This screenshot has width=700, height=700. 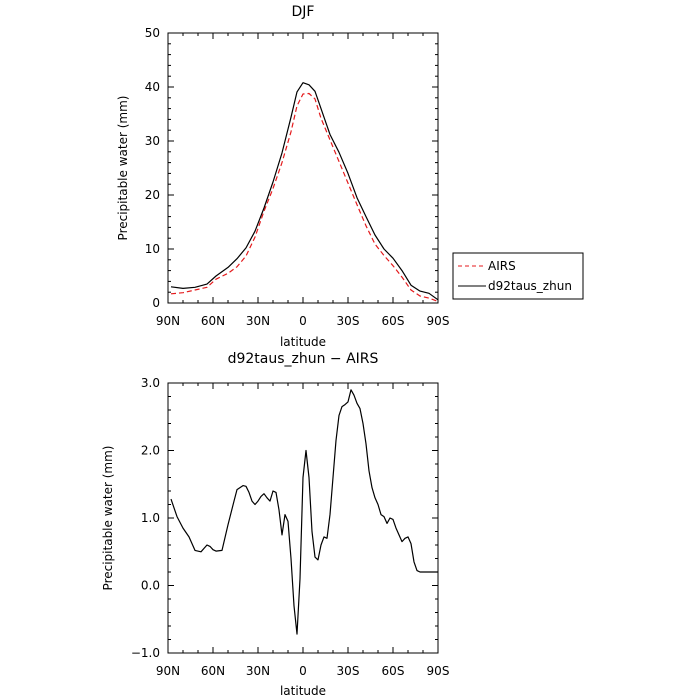 What do you see at coordinates (150, 383) in the screenshot?
I see `y-tick-label: 3.0` at bounding box center [150, 383].